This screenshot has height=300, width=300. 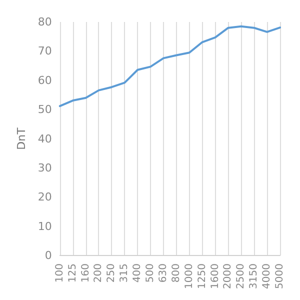 What do you see at coordinates (48, 255) in the screenshot?
I see `y-tick-label: 0` at bounding box center [48, 255].